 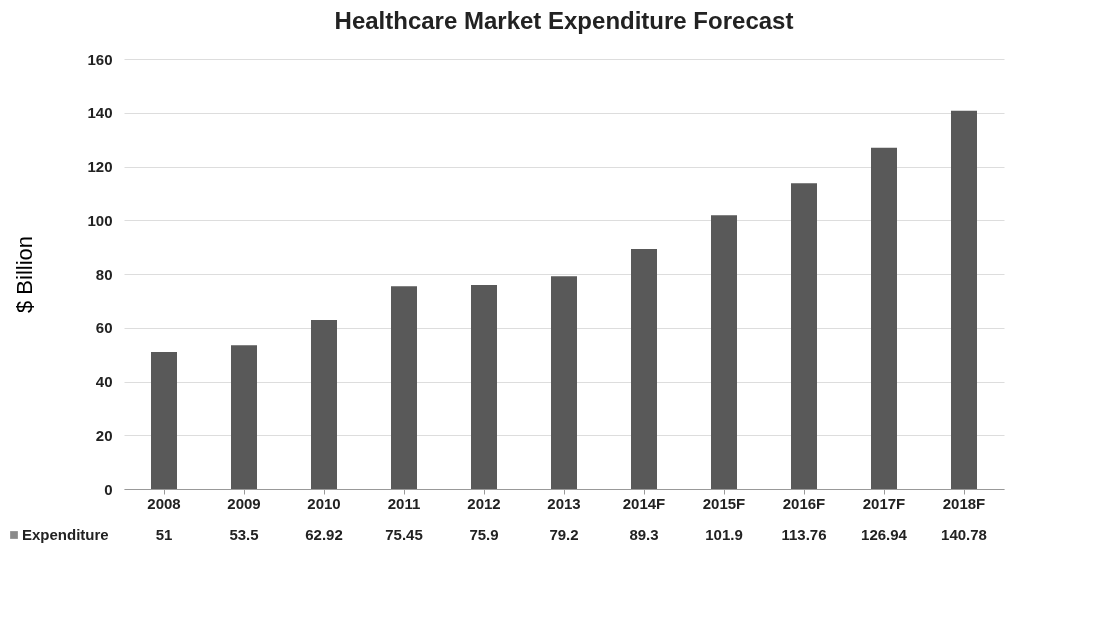 What do you see at coordinates (104, 274) in the screenshot?
I see `y-tick-label: 80` at bounding box center [104, 274].